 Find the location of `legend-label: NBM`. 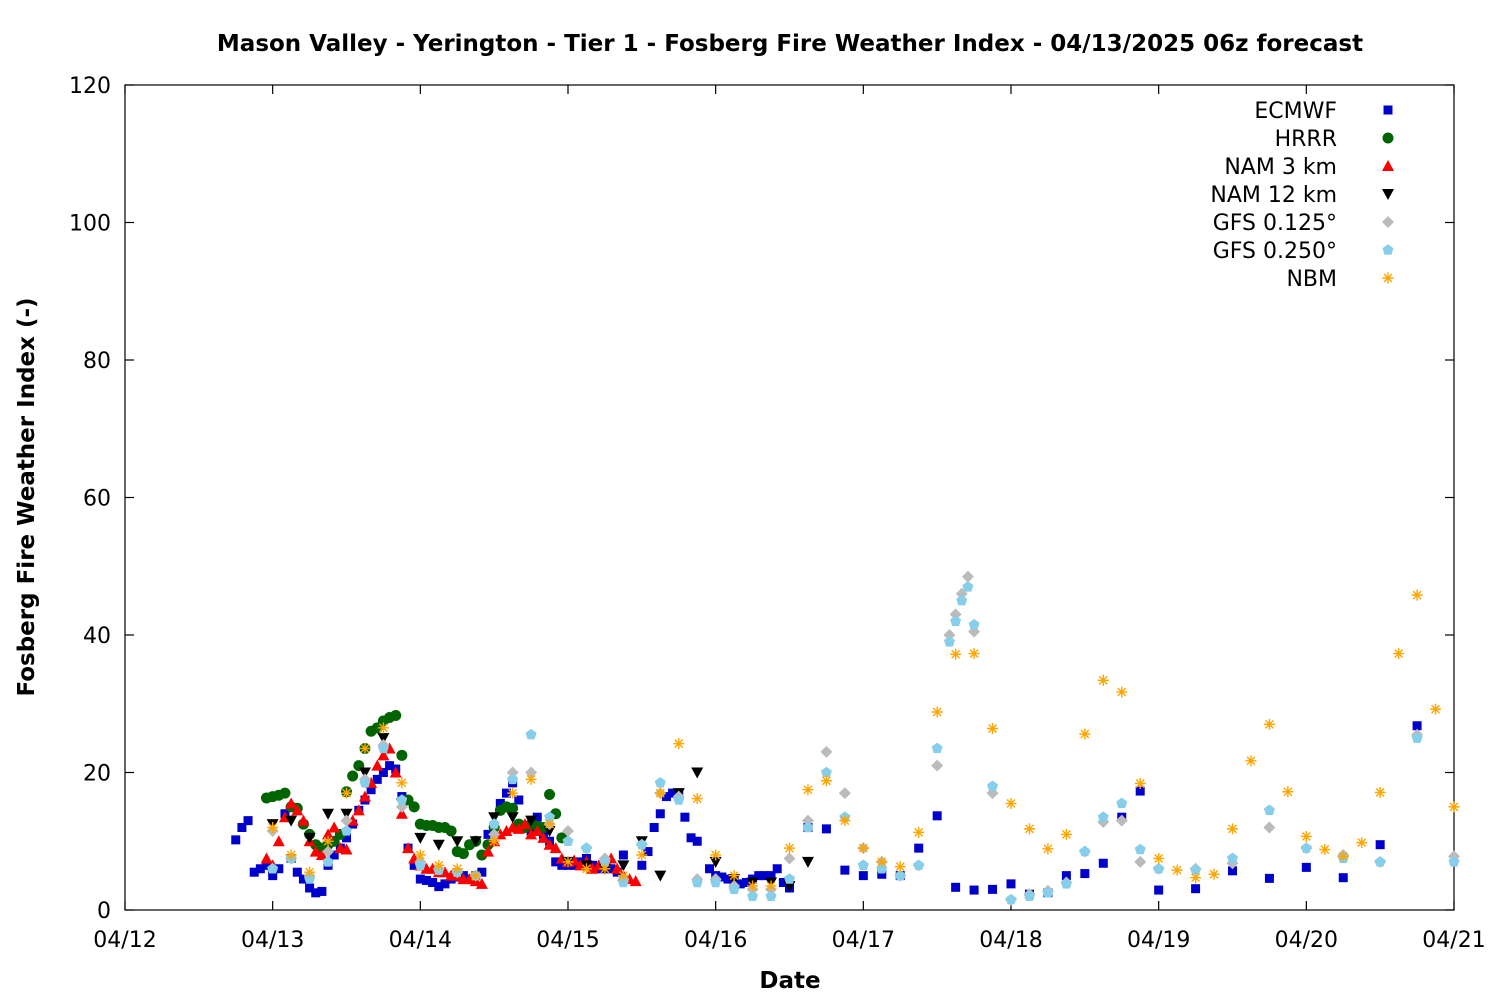

legend-label: NBM is located at coordinates (1311, 279).